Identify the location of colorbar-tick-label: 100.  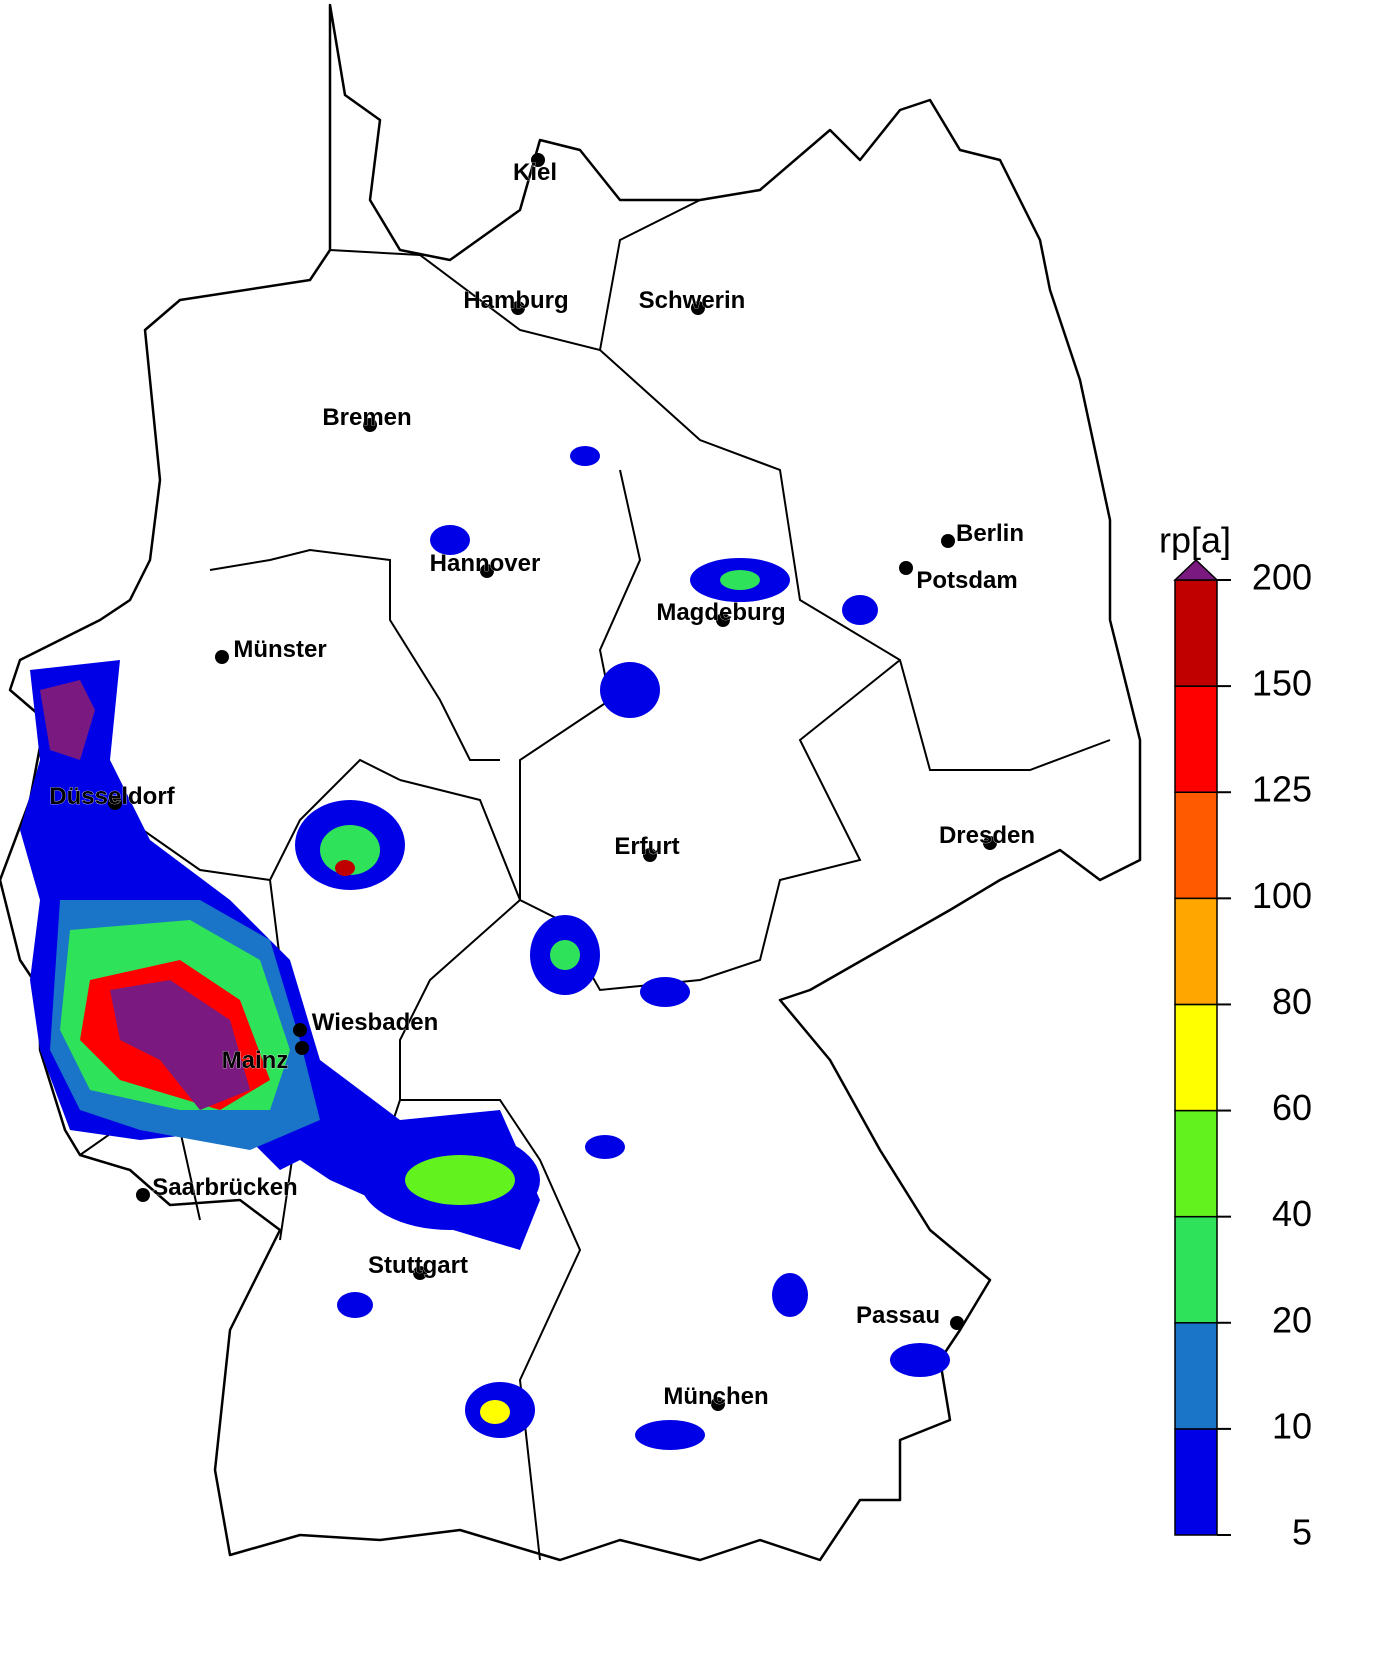
(1282, 895).